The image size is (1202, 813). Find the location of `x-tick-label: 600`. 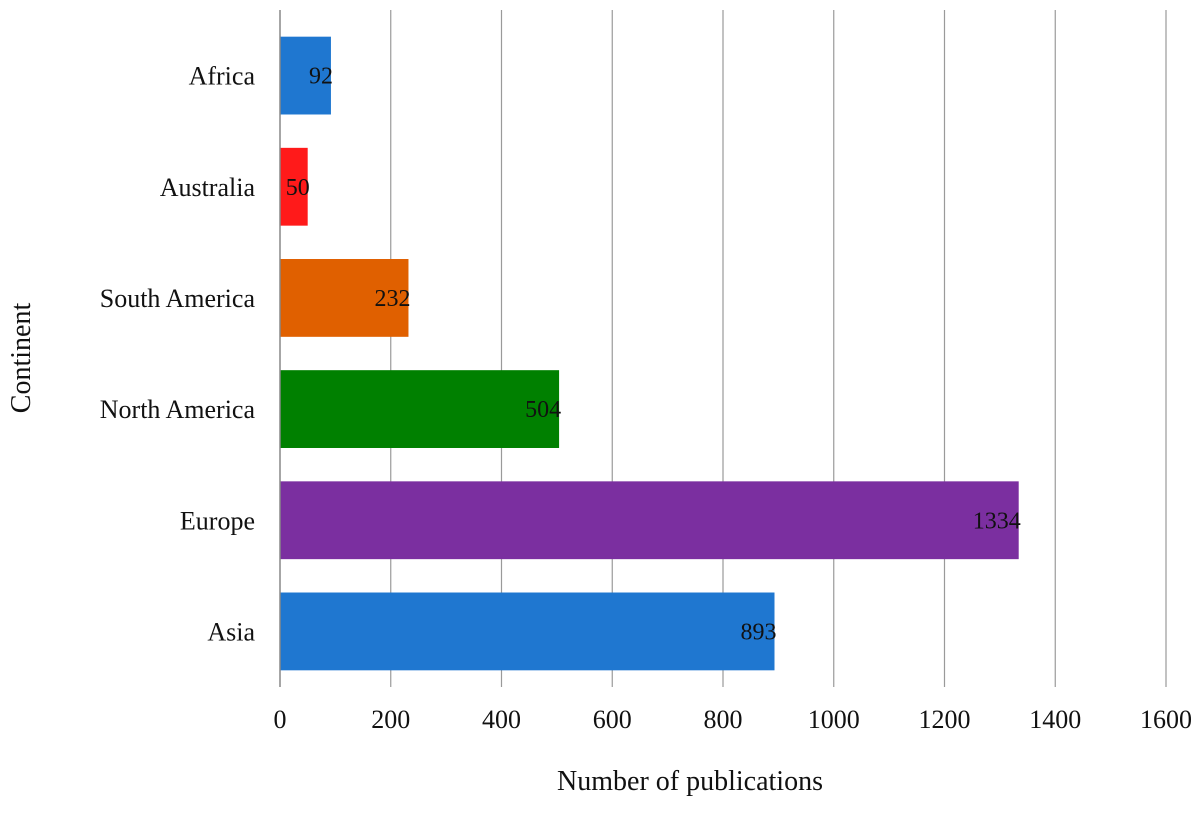

x-tick-label: 600 is located at coordinates (612, 719).